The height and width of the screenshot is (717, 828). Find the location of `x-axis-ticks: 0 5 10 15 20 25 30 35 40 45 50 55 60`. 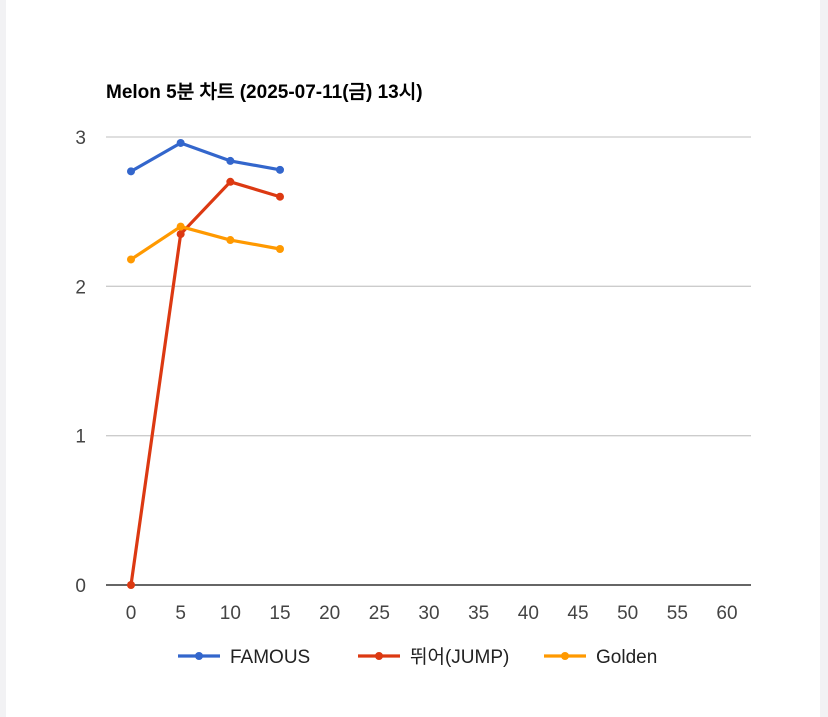

x-axis-ticks: 0 5 10 15 20 25 30 35 40 45 50 55 60 is located at coordinates (432, 613).